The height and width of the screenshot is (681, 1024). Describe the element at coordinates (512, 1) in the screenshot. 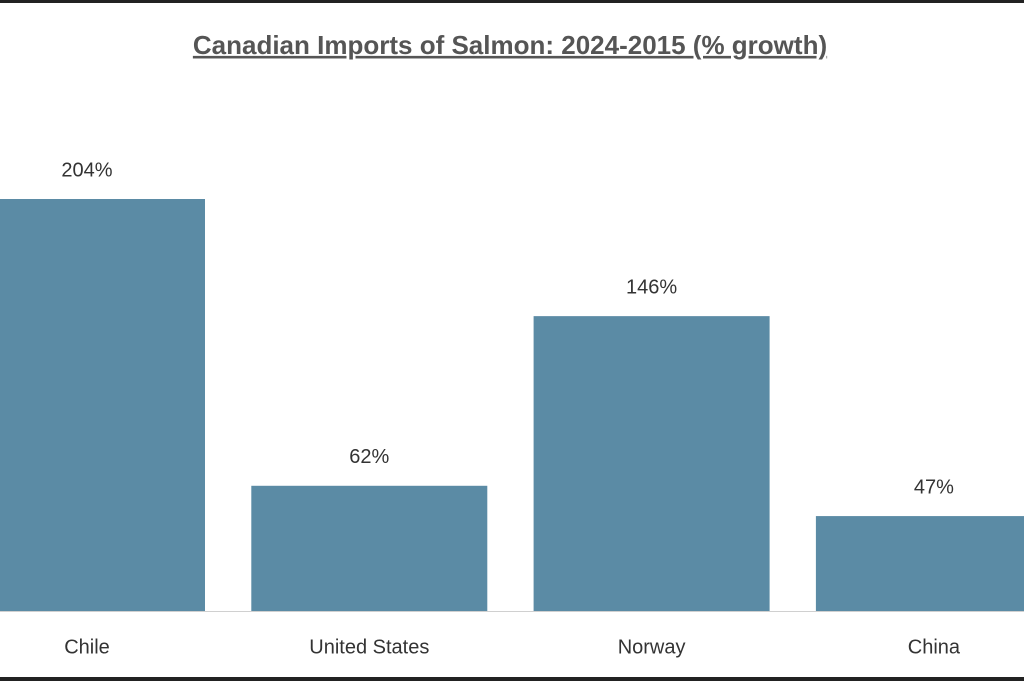

I see `top-border` at that location.